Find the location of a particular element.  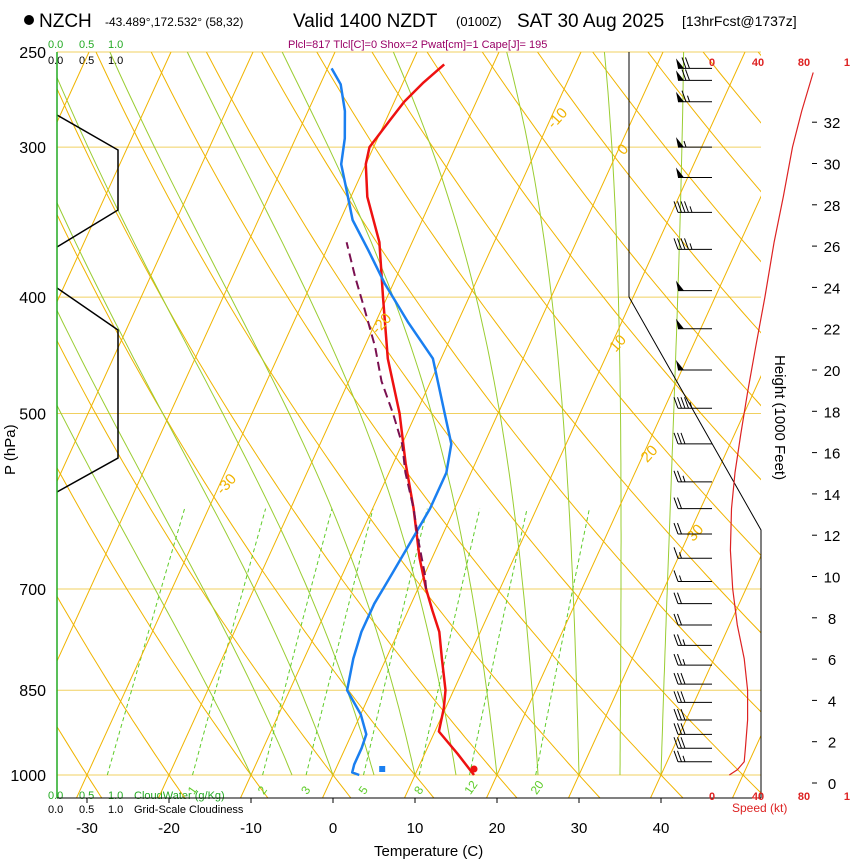

dewpoint-line is located at coordinates (391, 422).